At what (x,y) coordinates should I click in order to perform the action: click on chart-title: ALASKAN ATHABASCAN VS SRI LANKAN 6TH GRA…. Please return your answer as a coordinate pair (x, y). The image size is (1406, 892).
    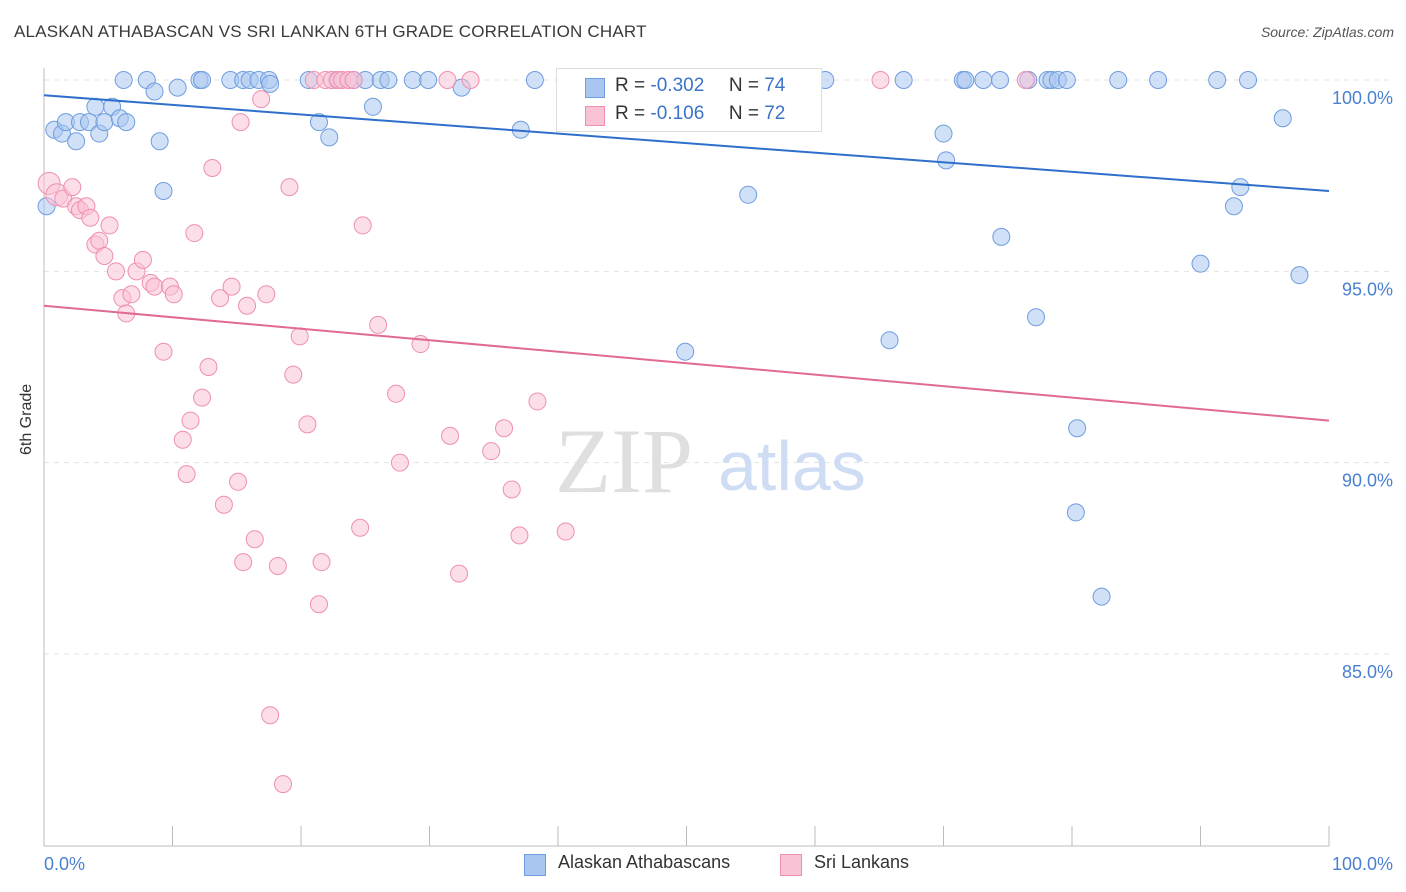
    Looking at the image, I should click on (330, 31).